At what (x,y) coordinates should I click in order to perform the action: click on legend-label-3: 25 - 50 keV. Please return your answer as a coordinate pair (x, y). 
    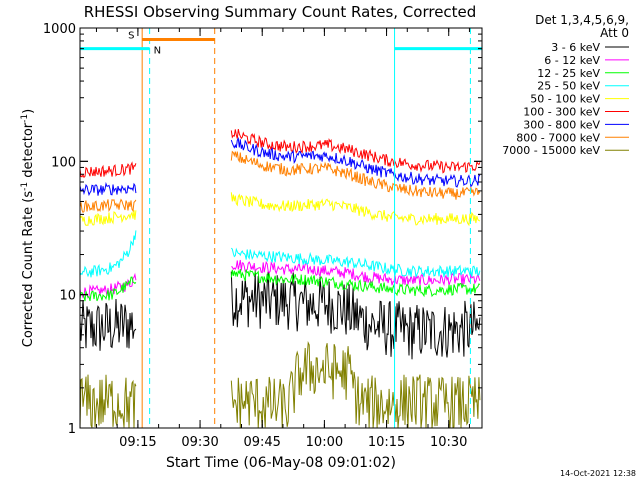
    Looking at the image, I should click on (568, 86).